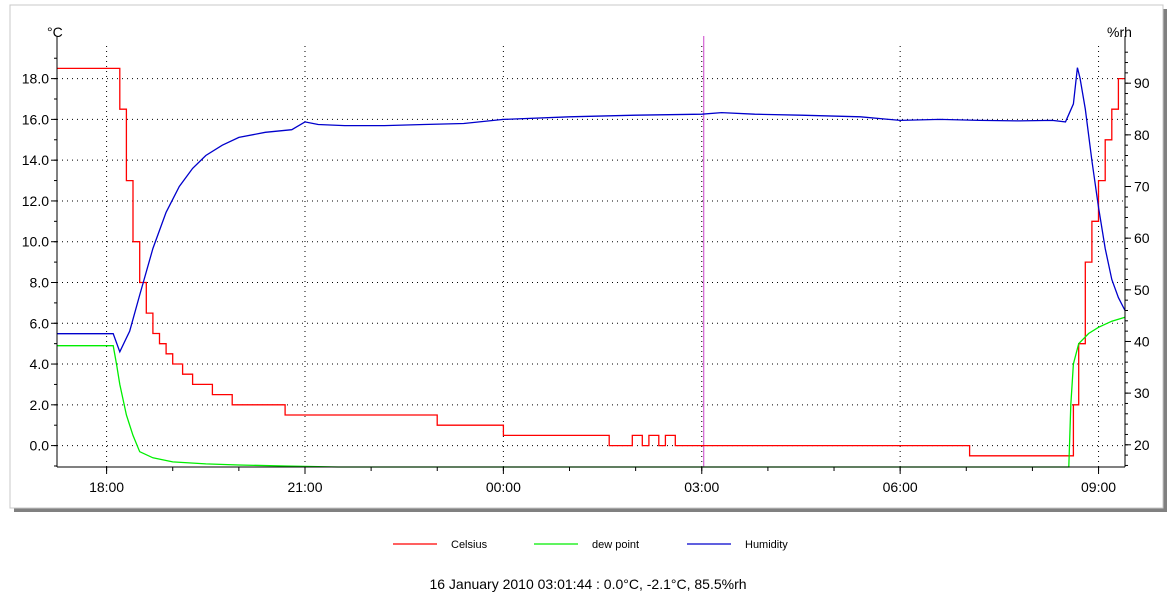  Describe the element at coordinates (35, 201) in the screenshot. I see `left-tick-label: 12.0` at that location.